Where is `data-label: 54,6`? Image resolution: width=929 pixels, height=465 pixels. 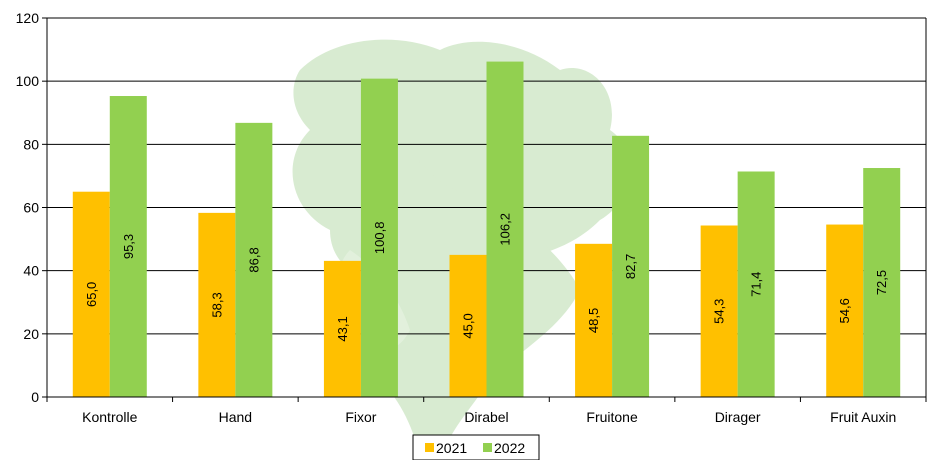
data-label: 54,6 is located at coordinates (844, 310).